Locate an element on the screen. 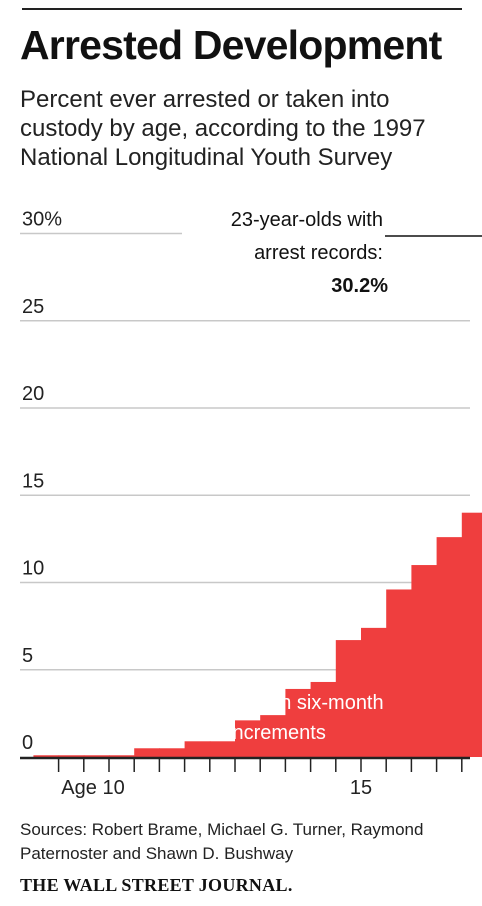 Image resolution: width=482 pixels, height=906 pixels. y-tick-label: 20 is located at coordinates (33, 394).